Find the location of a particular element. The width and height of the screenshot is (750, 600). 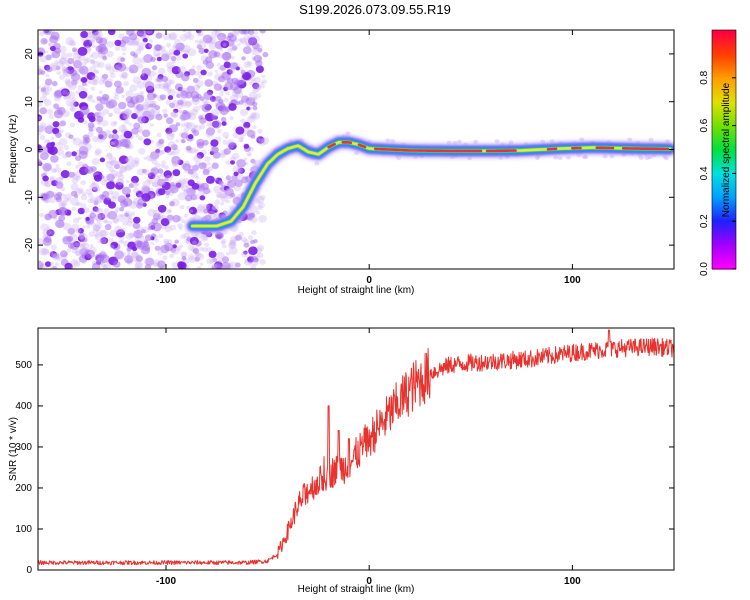

colorbar-gradient is located at coordinates (724, 149).